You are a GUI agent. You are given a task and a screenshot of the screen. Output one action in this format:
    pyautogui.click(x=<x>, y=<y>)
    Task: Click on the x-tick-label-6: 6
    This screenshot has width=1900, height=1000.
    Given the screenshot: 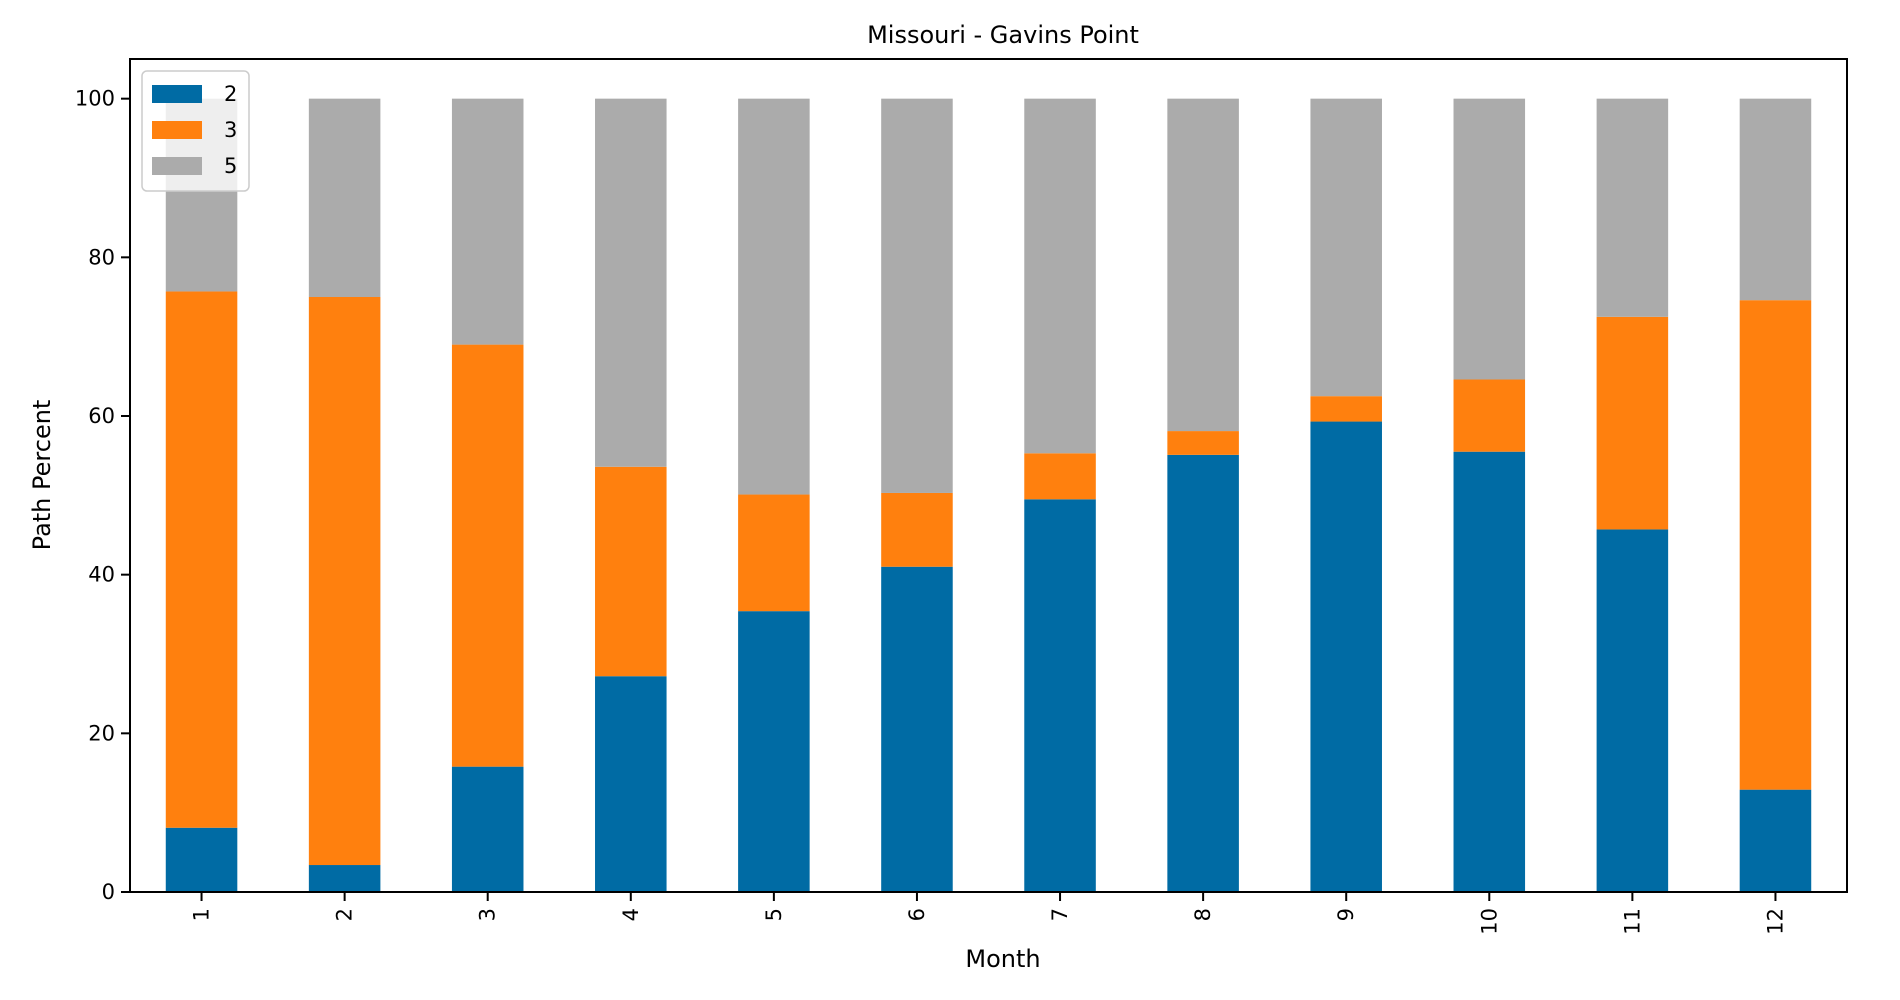 What is the action you would take?
    pyautogui.click(x=917, y=914)
    